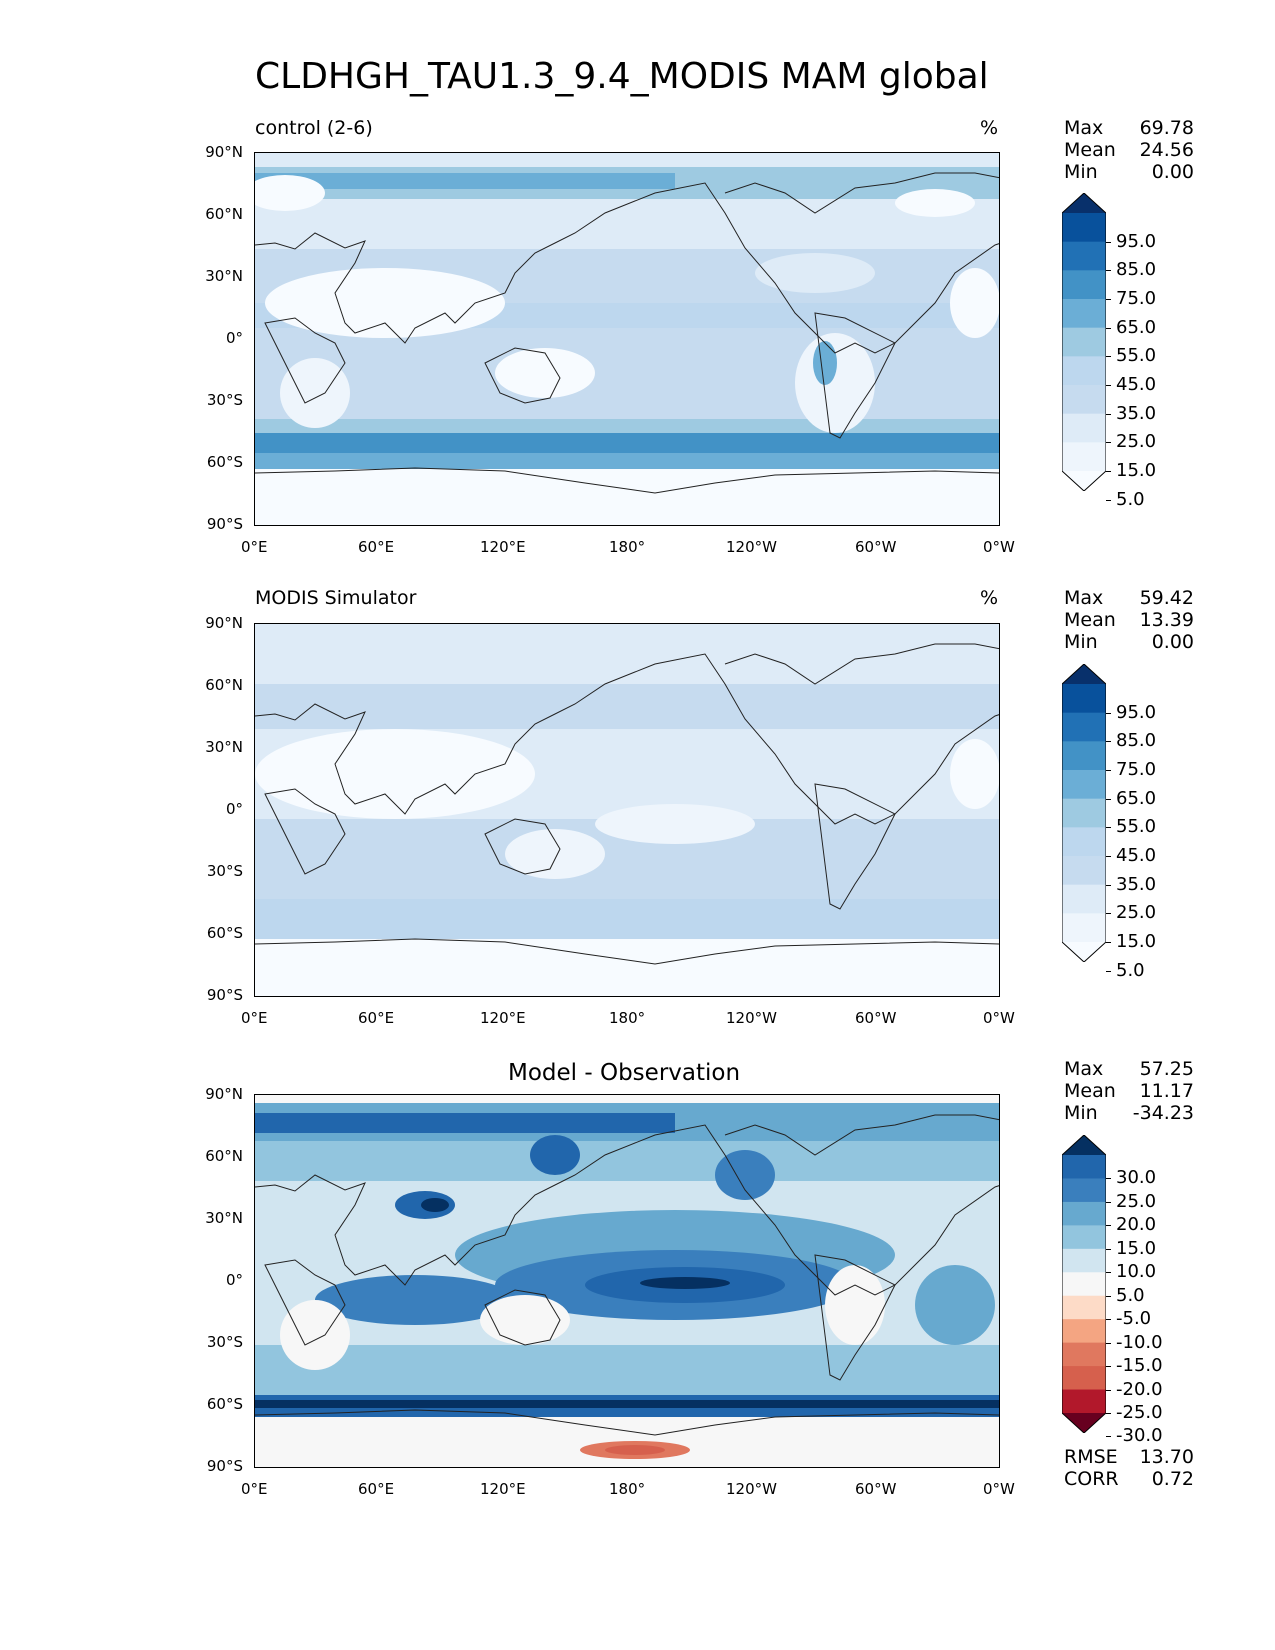  I want to click on colorbar-tick-label: 15.0, so click(1136, 1248).